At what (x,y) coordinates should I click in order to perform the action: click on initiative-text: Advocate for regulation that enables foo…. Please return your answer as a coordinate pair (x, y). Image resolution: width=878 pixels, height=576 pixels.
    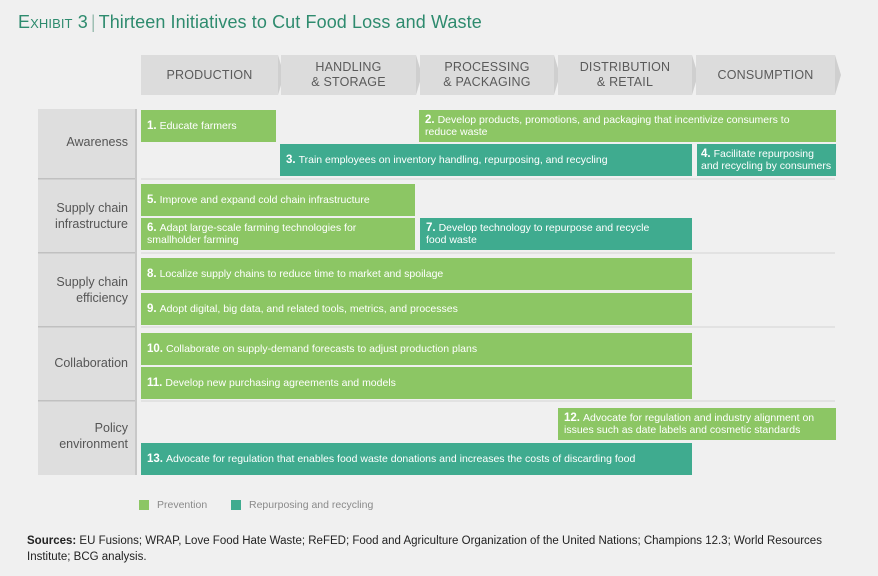
    Looking at the image, I should click on (401, 458).